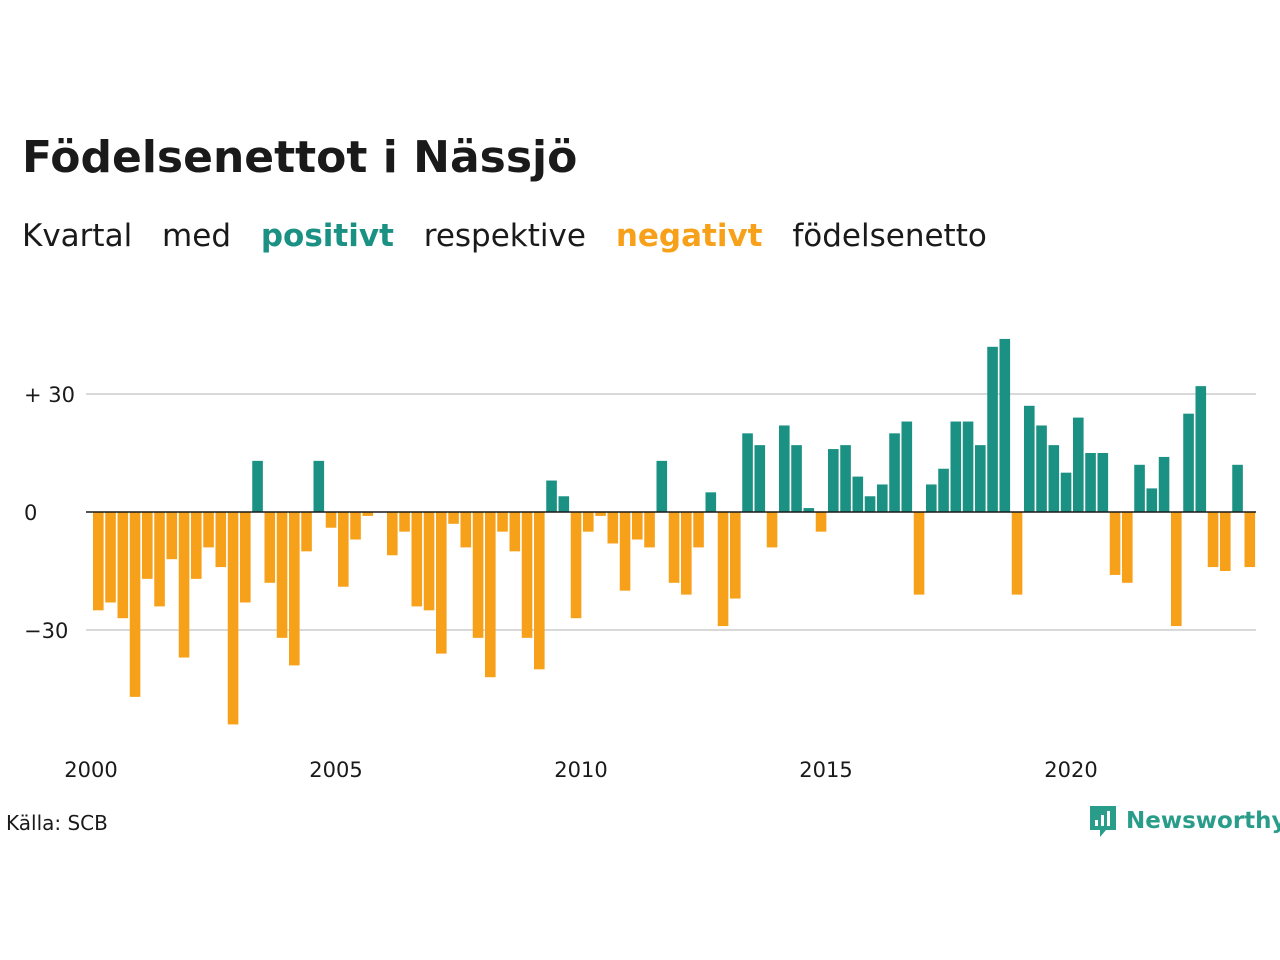 This screenshot has height=960, width=1280. I want to click on newsworthy-brand: Newsworthy, so click(1184, 821).